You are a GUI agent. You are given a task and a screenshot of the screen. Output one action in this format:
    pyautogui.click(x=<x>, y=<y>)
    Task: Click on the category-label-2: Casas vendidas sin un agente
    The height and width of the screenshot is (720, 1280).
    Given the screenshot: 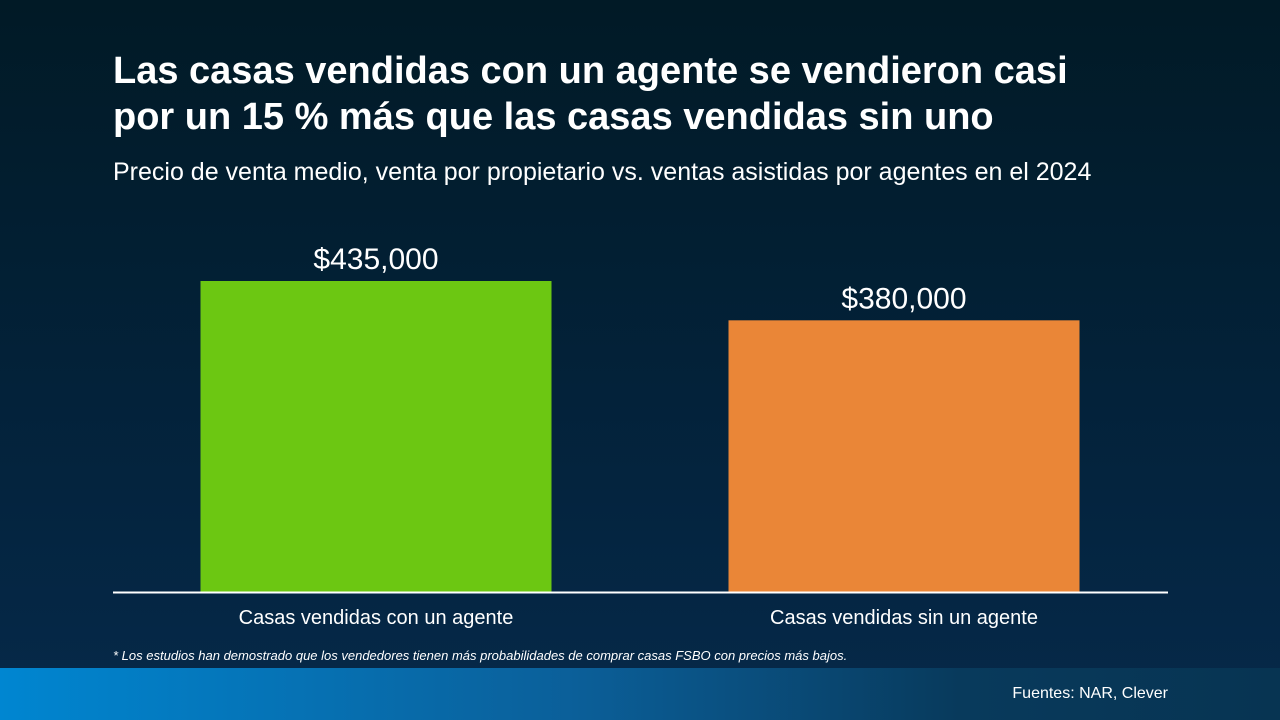 What is the action you would take?
    pyautogui.click(x=904, y=618)
    